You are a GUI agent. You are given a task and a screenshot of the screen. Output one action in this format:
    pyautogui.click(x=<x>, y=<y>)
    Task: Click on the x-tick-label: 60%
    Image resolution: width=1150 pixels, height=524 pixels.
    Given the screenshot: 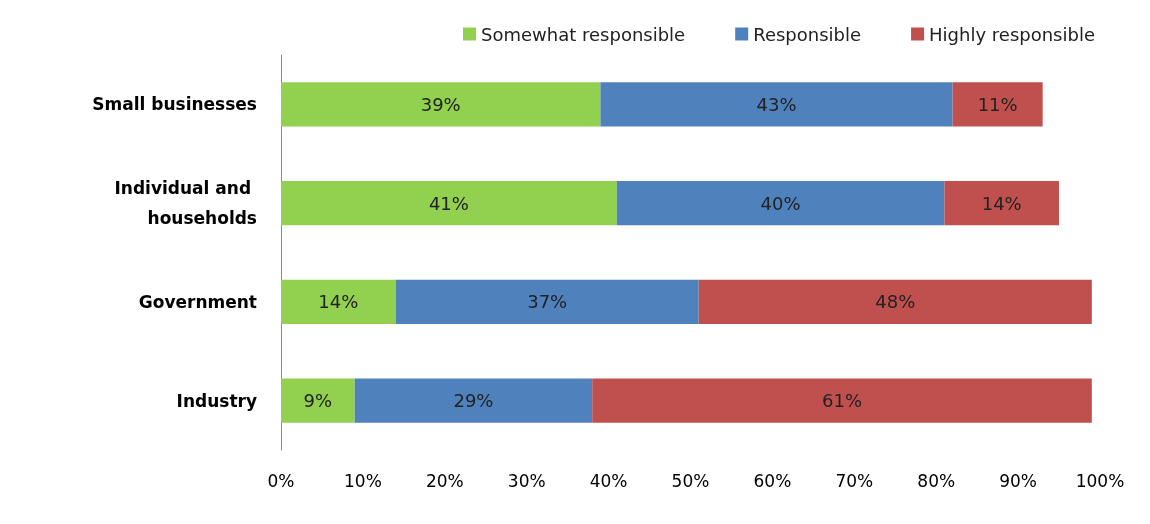 What is the action you would take?
    pyautogui.click(x=772, y=480)
    